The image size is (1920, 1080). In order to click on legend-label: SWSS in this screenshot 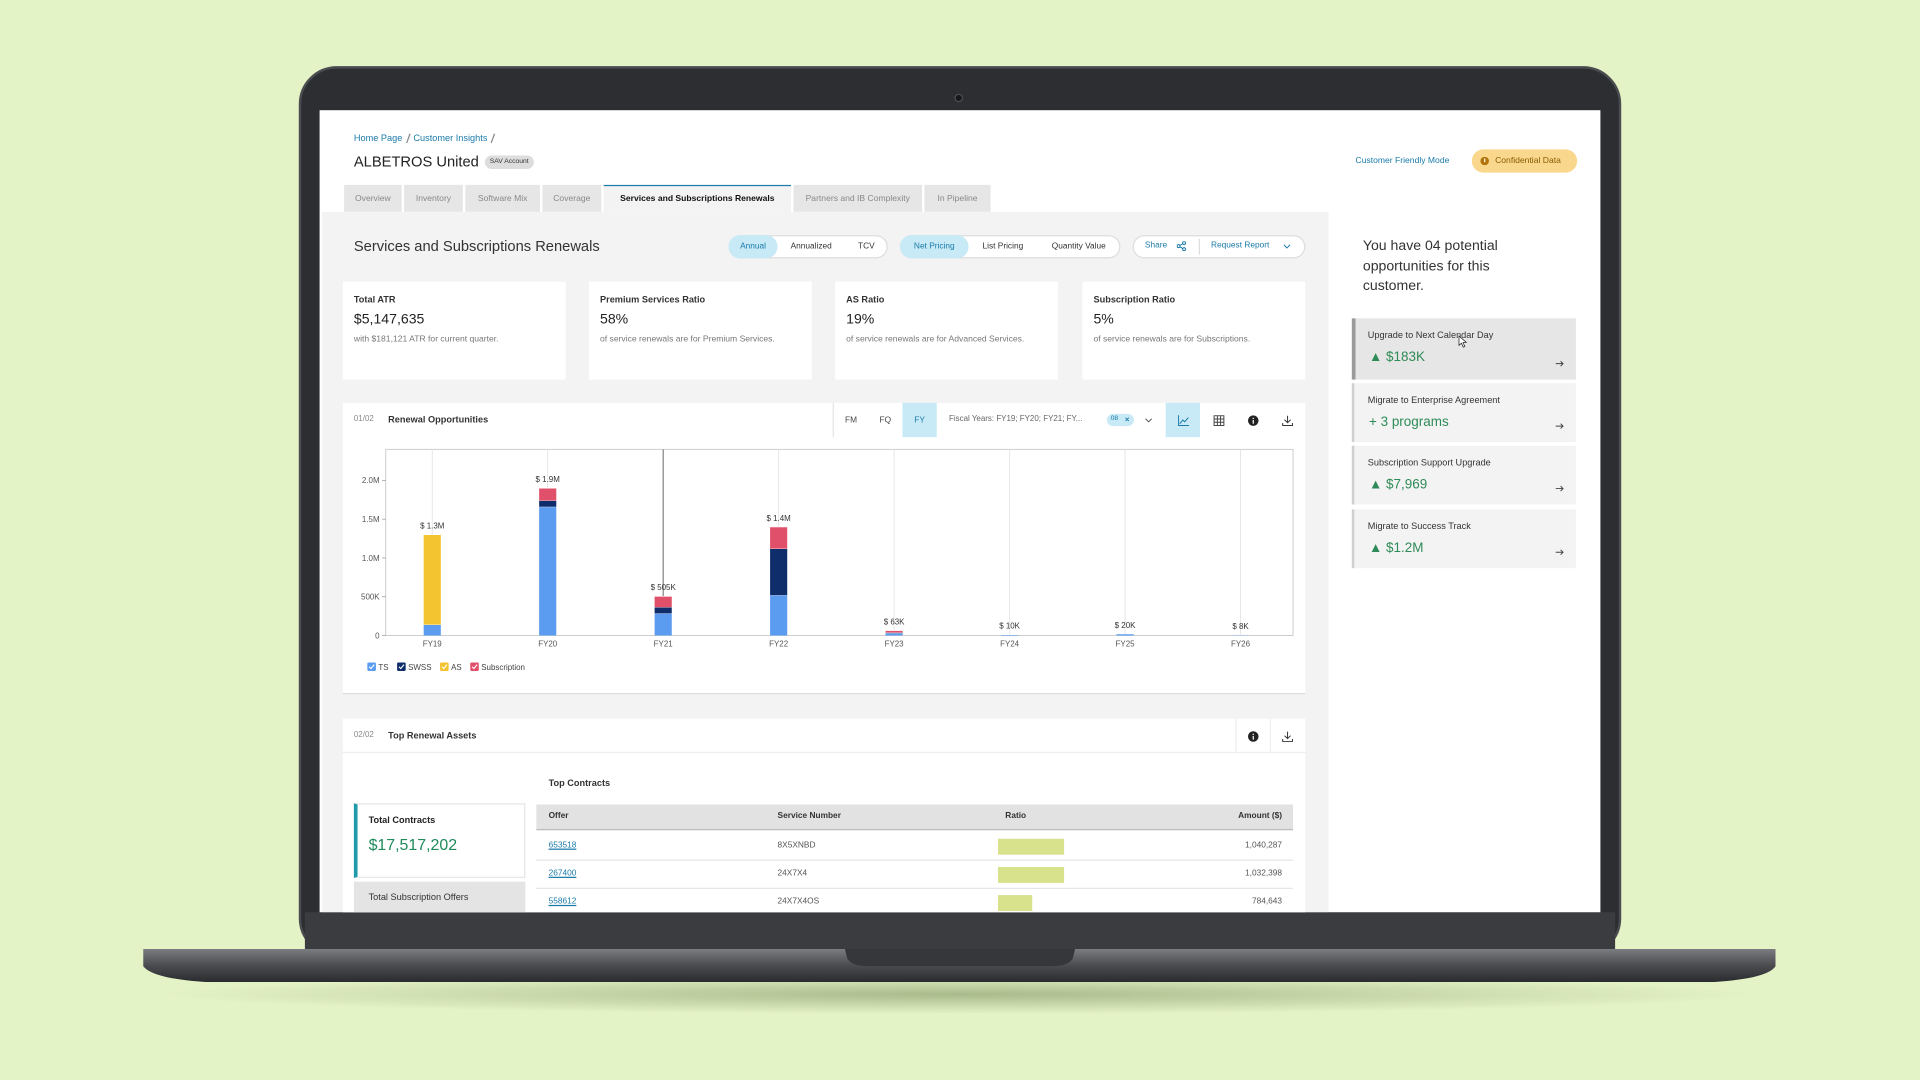, I will do `click(419, 667)`.